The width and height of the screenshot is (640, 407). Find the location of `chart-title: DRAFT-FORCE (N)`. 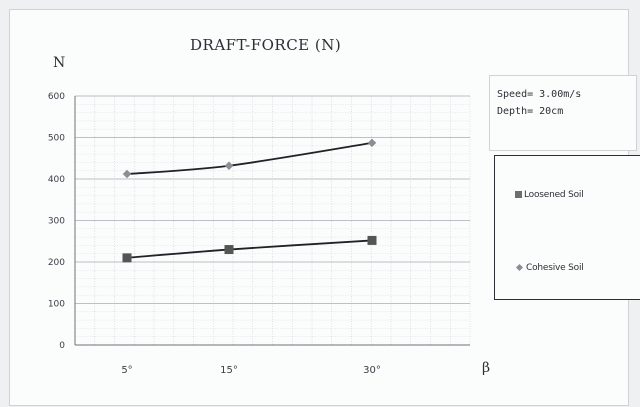

chart-title: DRAFT-FORCE (N) is located at coordinates (266, 45).